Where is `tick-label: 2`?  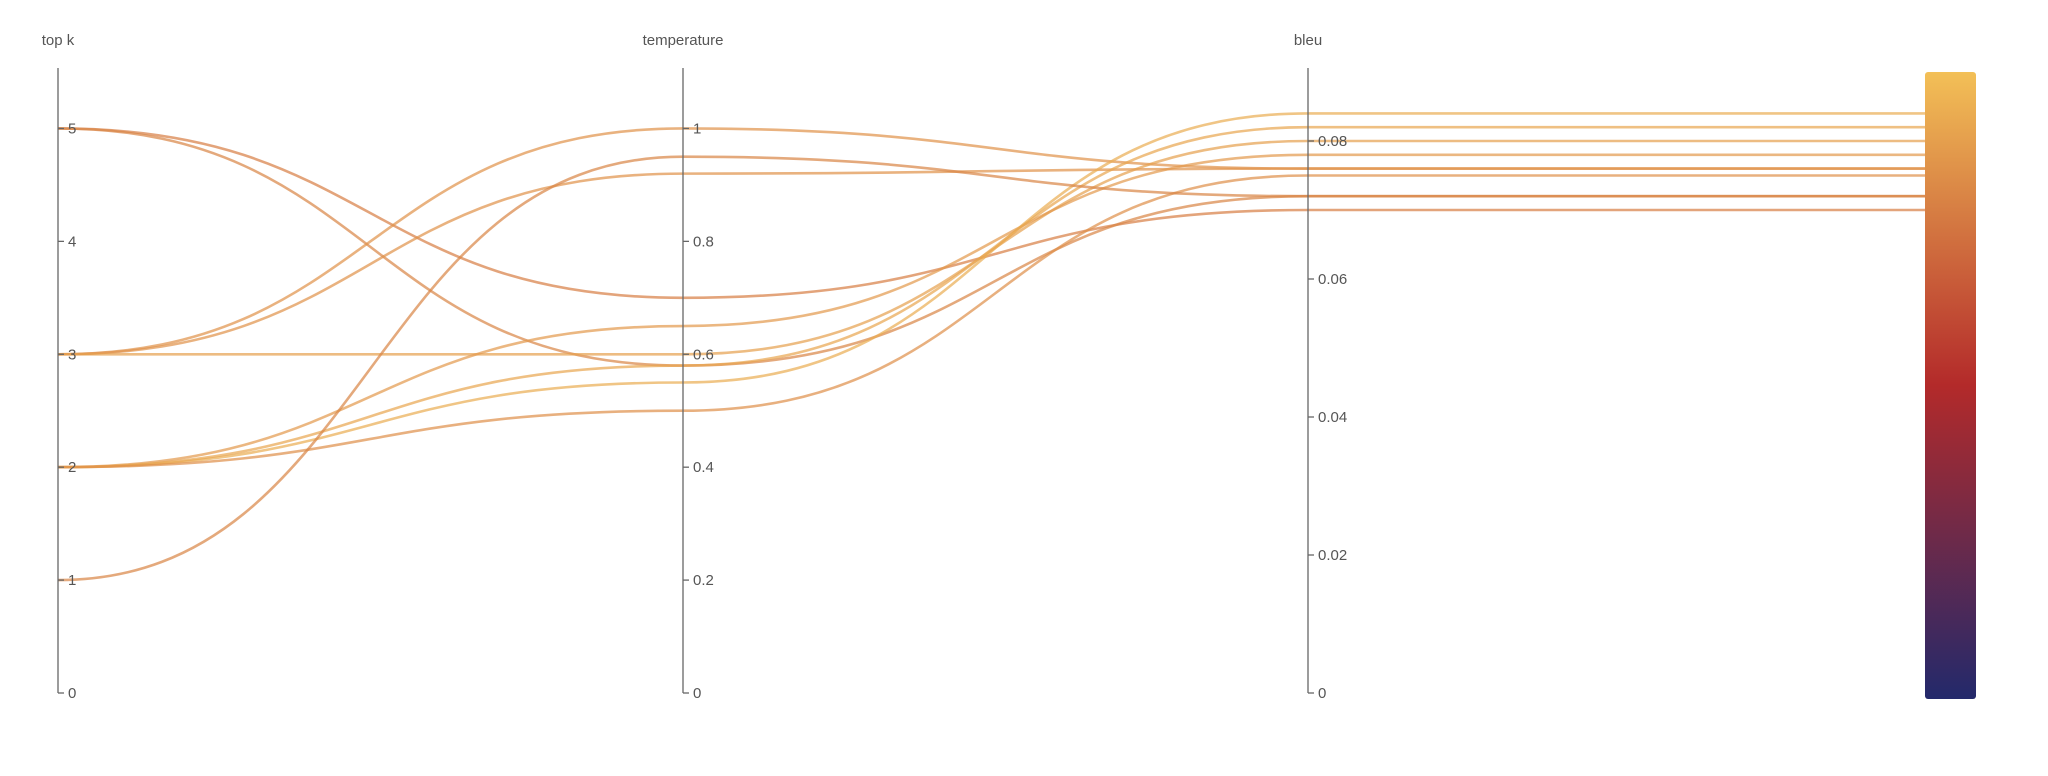
tick-label: 2 is located at coordinates (72, 467).